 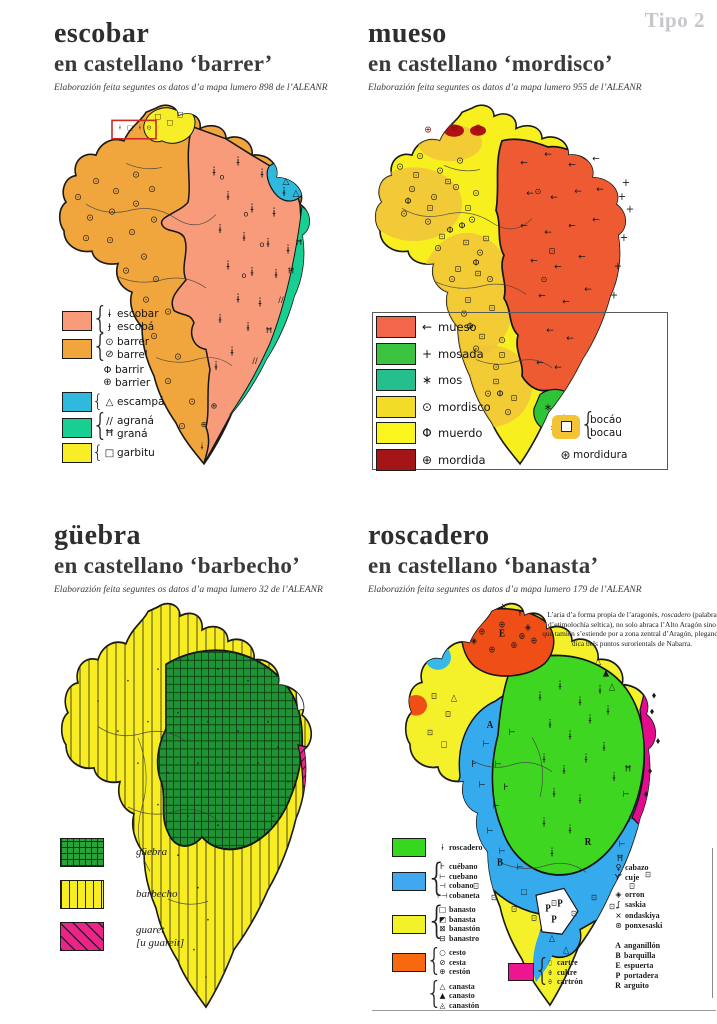 I want to click on legend-label: orron, so click(x=635, y=894).